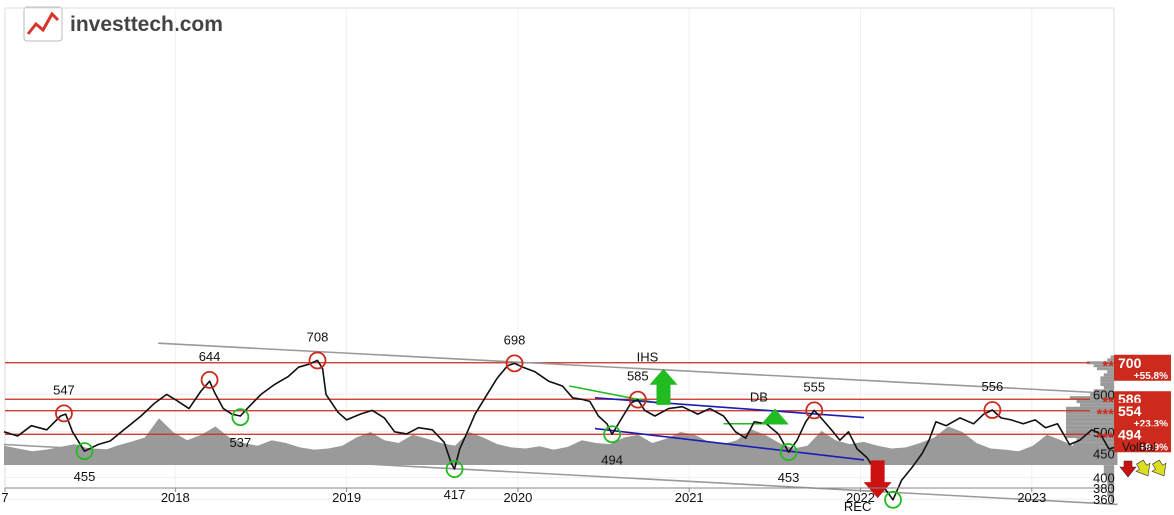 The height and width of the screenshot is (515, 1174). I want to click on top-label: 556, so click(993, 386).